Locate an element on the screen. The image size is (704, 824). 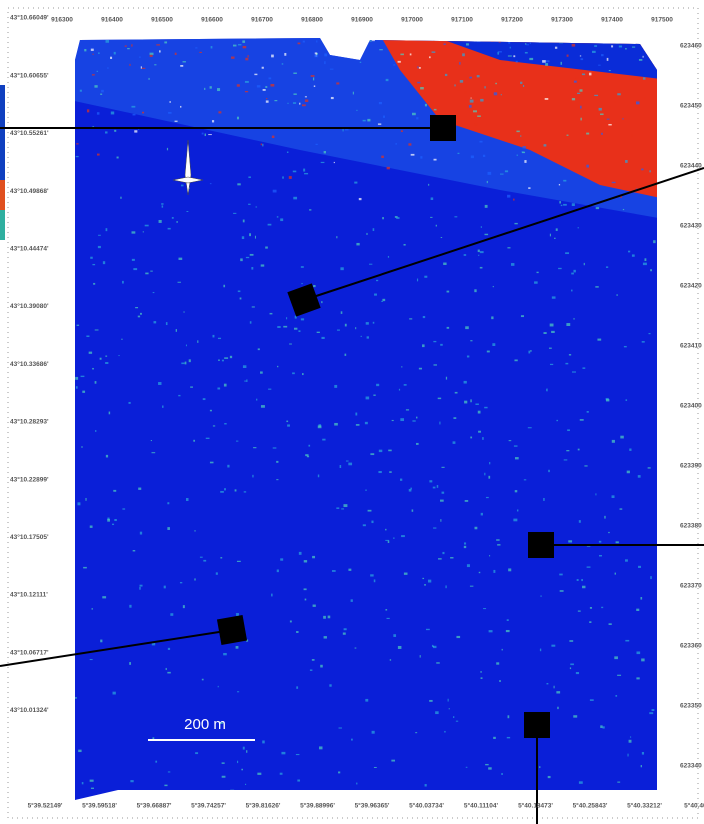
left-tick-label: 43°10.49868' is located at coordinates (29, 191).